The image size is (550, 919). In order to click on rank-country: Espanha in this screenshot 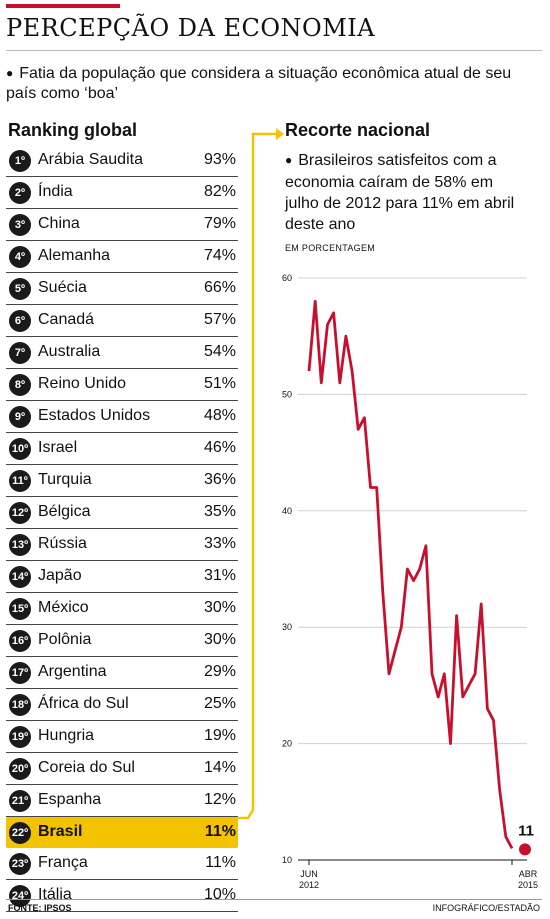, I will do `click(70, 799)`.